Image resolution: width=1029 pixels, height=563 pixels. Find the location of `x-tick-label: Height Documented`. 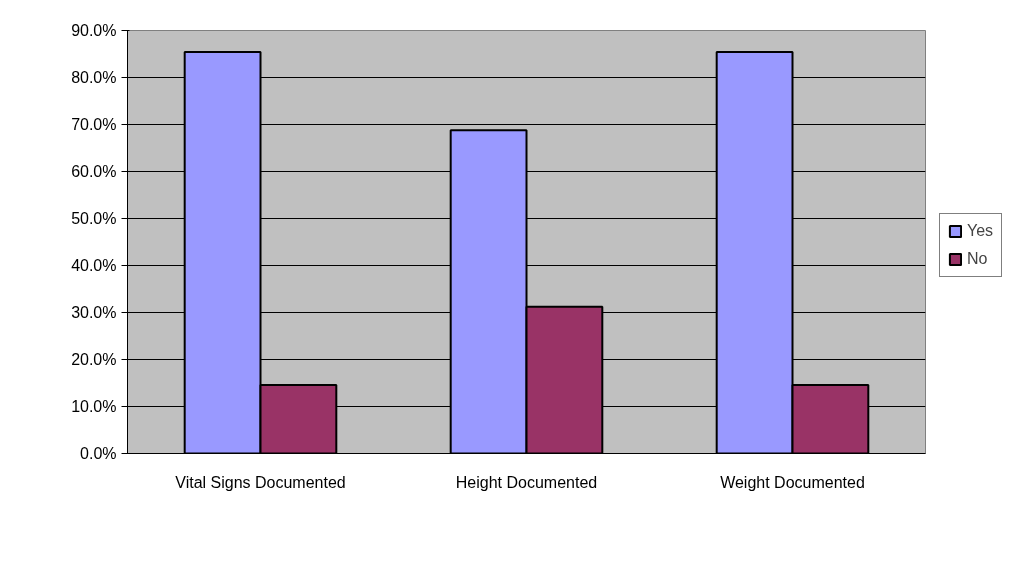

x-tick-label: Height Documented is located at coordinates (526, 482).